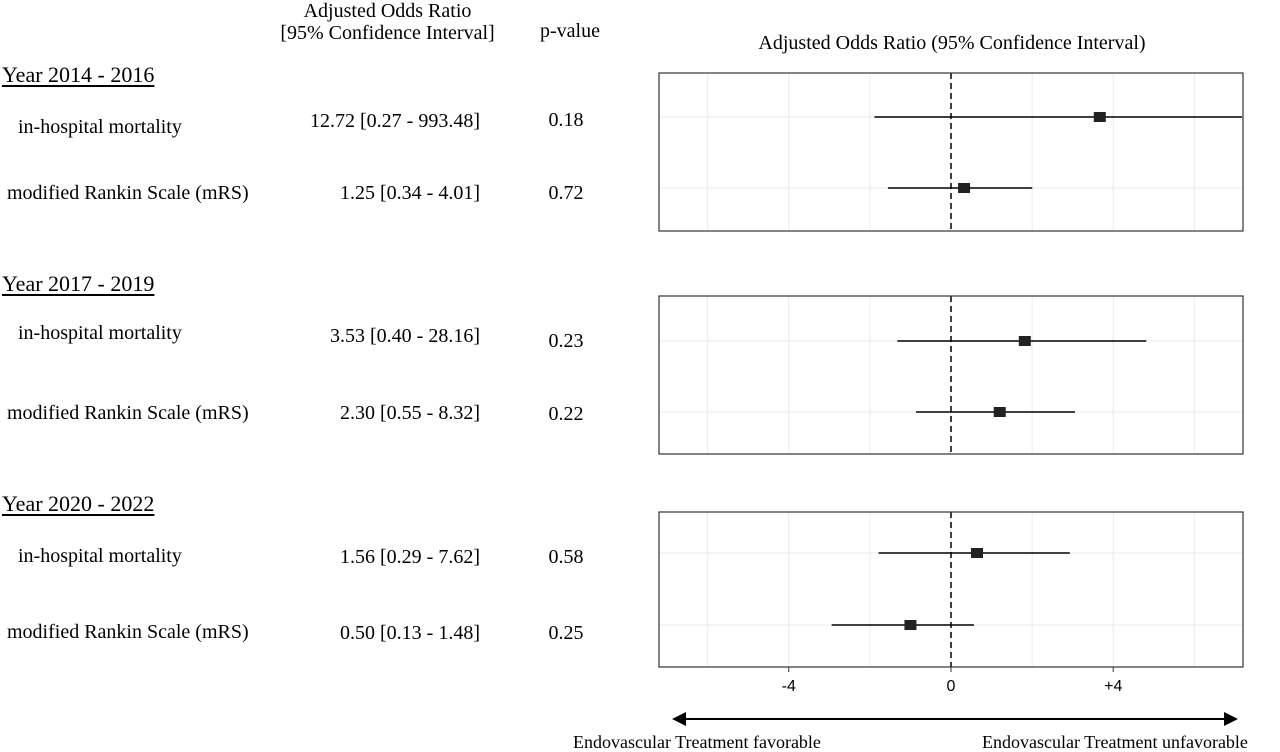  I want to click on group-title: Year 2014 - 2016, so click(78, 74).